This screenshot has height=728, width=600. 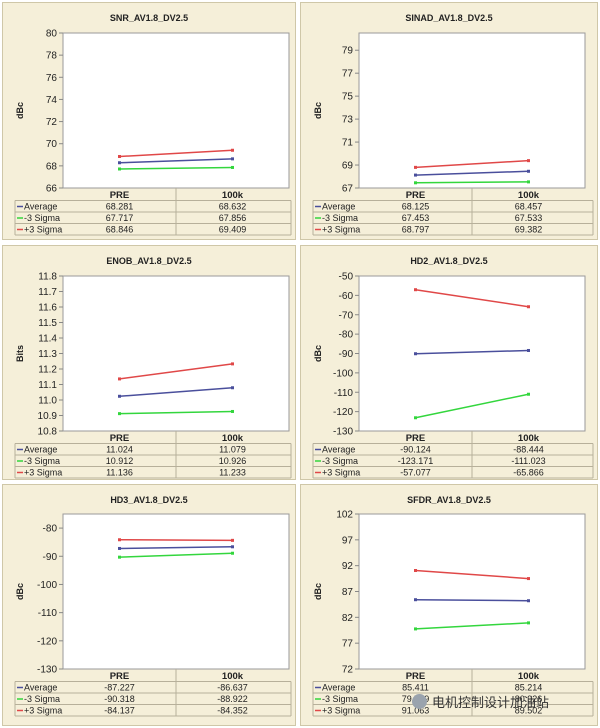 What do you see at coordinates (348, 74) in the screenshot?
I see `y-tick-label: 77` at bounding box center [348, 74].